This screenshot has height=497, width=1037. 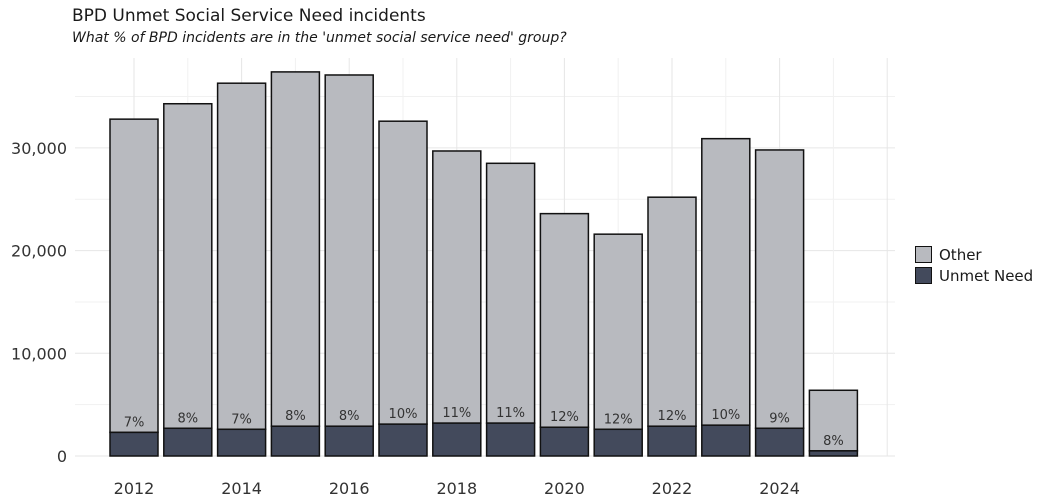 What do you see at coordinates (923, 254) in the screenshot?
I see `legend-swatch-other` at bounding box center [923, 254].